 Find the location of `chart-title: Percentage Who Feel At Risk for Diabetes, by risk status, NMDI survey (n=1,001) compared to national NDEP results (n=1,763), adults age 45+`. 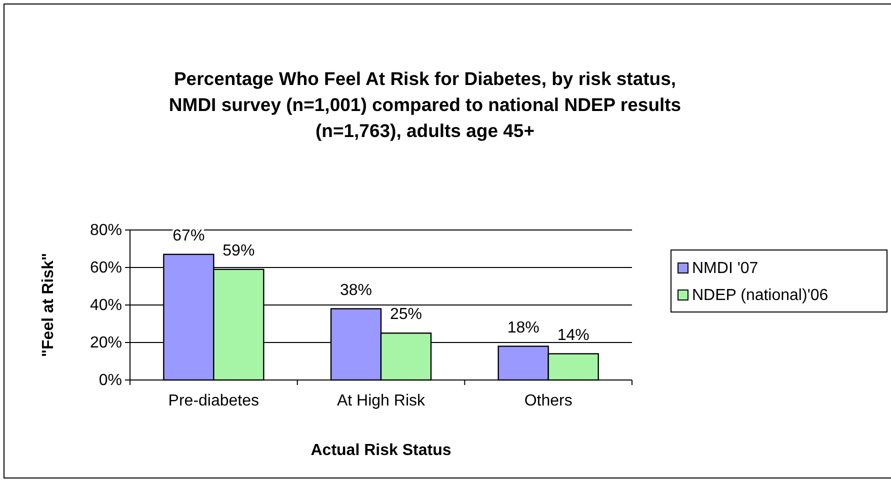

chart-title: Percentage Who Feel At Risk for Diabetes, by risk status, NMDI survey (n=1,001) compared to national NDEP results (n=1,763), adults age 45+ is located at coordinates (425, 104).